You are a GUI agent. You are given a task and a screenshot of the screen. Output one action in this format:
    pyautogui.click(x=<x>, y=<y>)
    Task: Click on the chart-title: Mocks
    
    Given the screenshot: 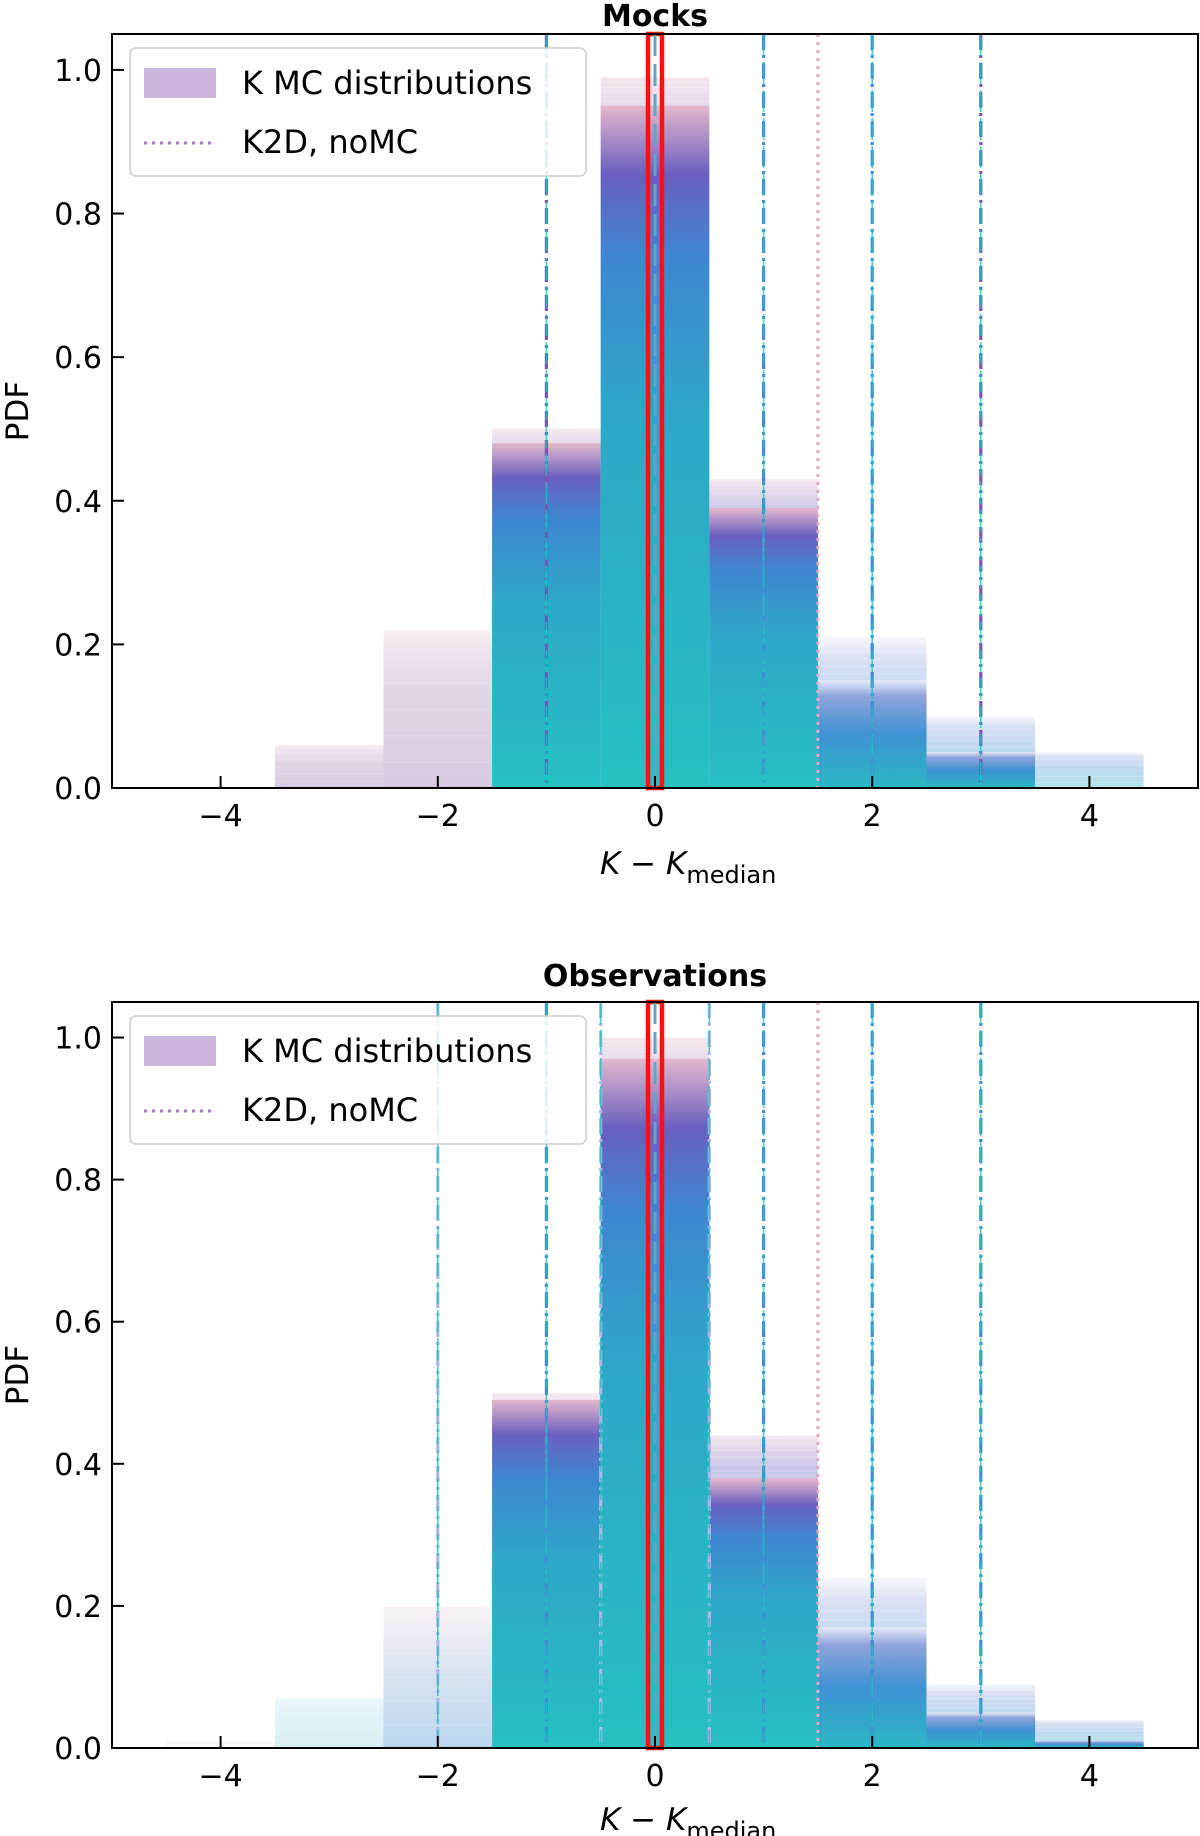 What is the action you would take?
    pyautogui.click(x=655, y=17)
    